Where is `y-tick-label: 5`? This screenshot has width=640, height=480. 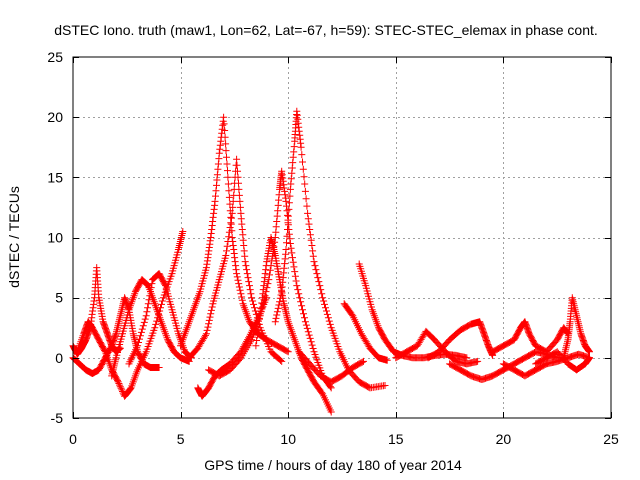
y-tick-label: 5 is located at coordinates (59, 298).